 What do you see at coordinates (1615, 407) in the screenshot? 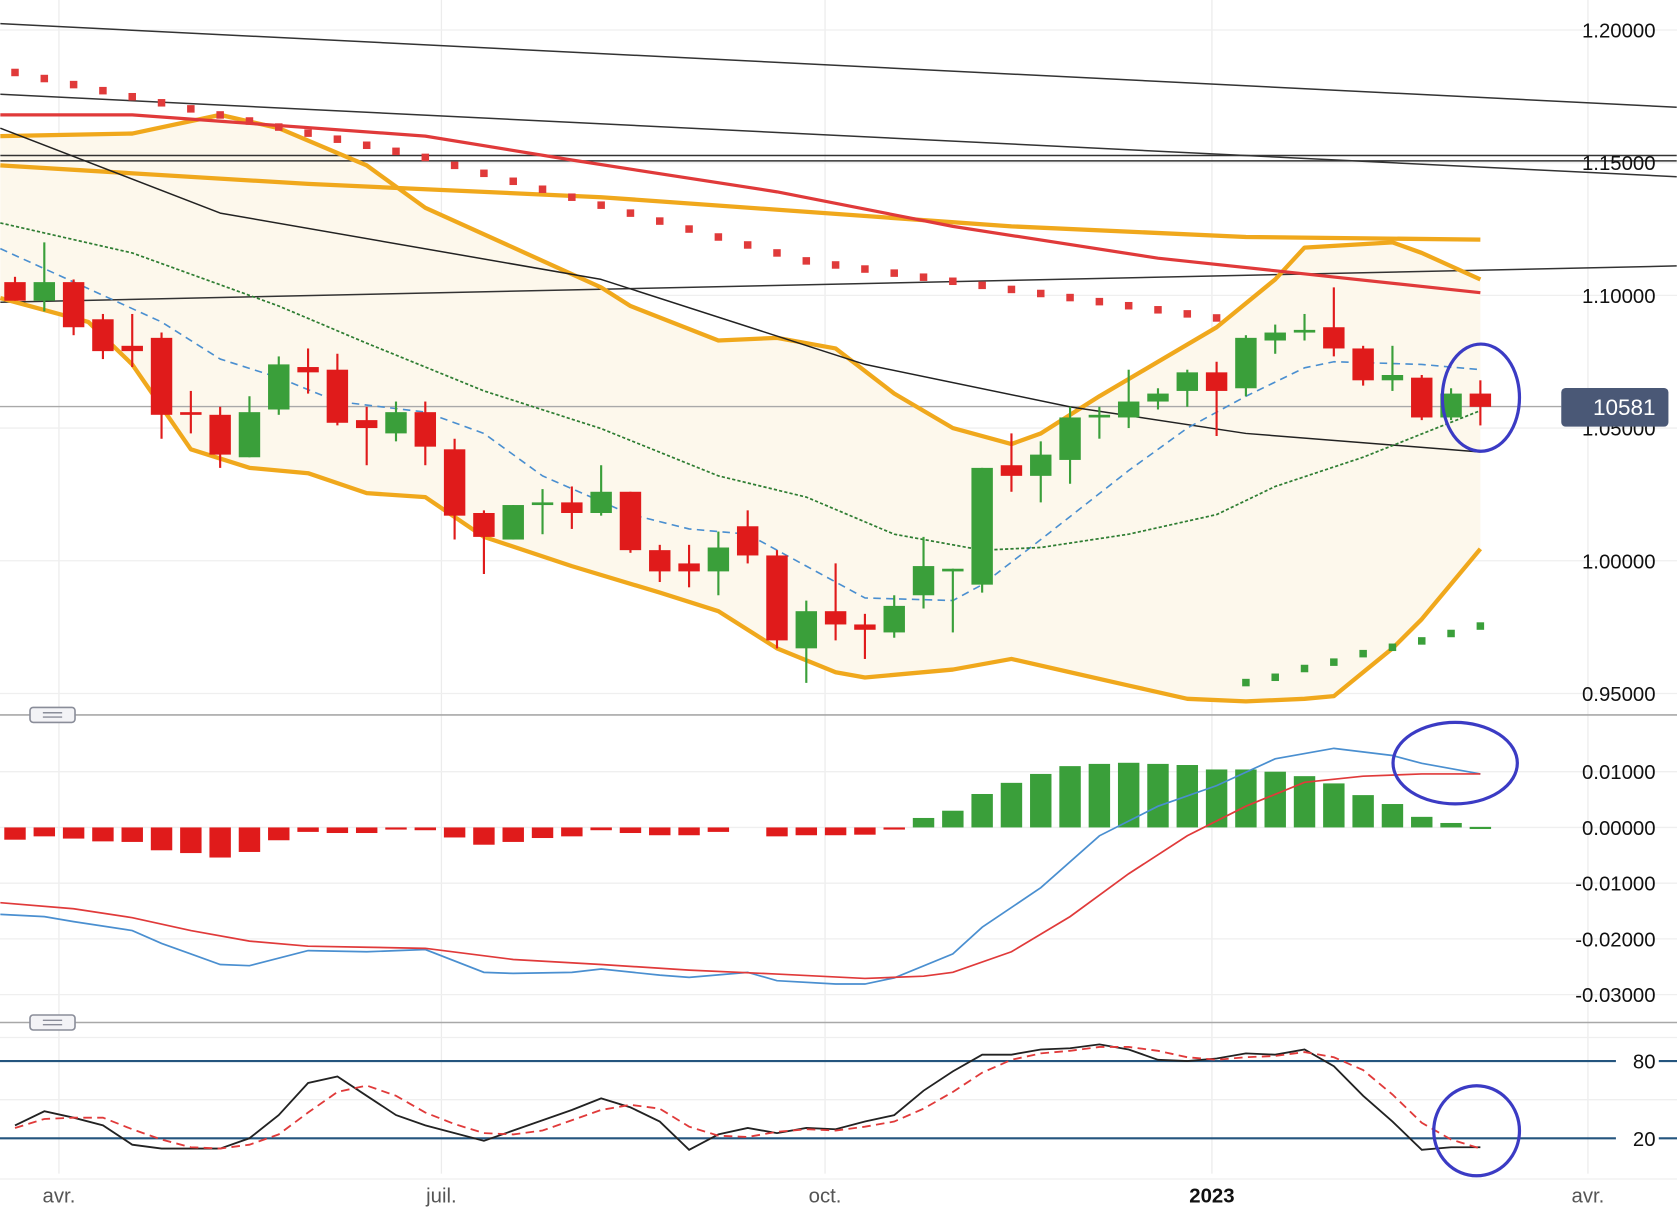
I see `current-price-tag: 10581` at bounding box center [1615, 407].